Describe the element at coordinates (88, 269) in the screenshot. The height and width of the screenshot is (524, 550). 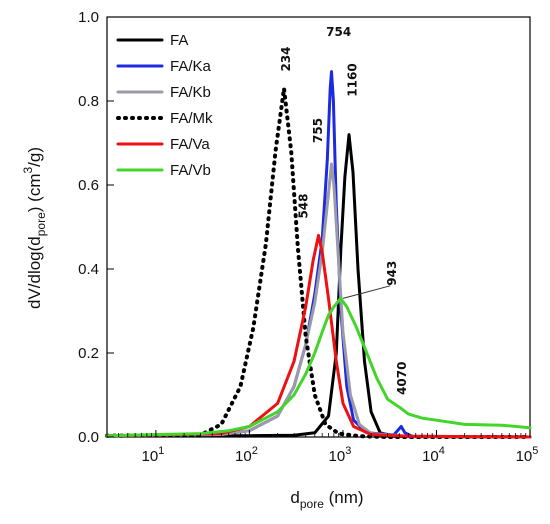
I see `y-tick-label-0-4: 0.4` at that location.